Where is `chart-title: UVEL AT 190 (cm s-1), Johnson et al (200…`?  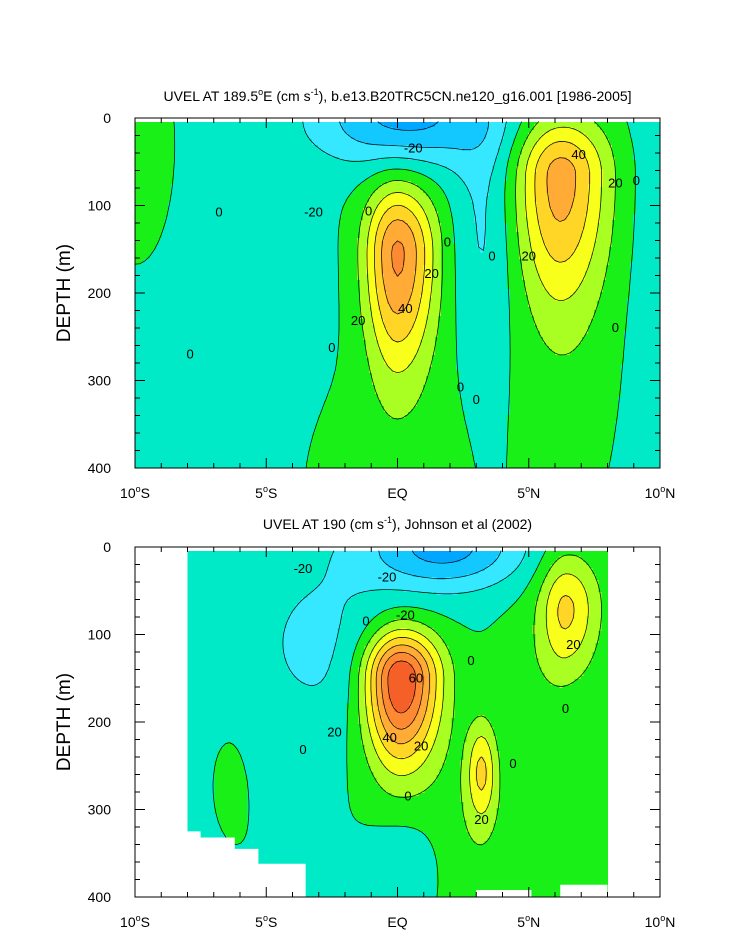 chart-title: UVEL AT 190 (cm s-1), Johnson et al (200… is located at coordinates (397, 523).